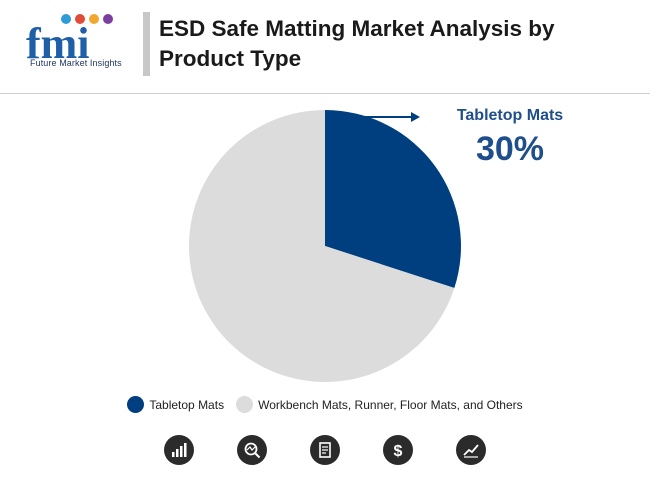 This screenshot has height=480, width=650. I want to click on footer-icons: $, so click(325, 450).